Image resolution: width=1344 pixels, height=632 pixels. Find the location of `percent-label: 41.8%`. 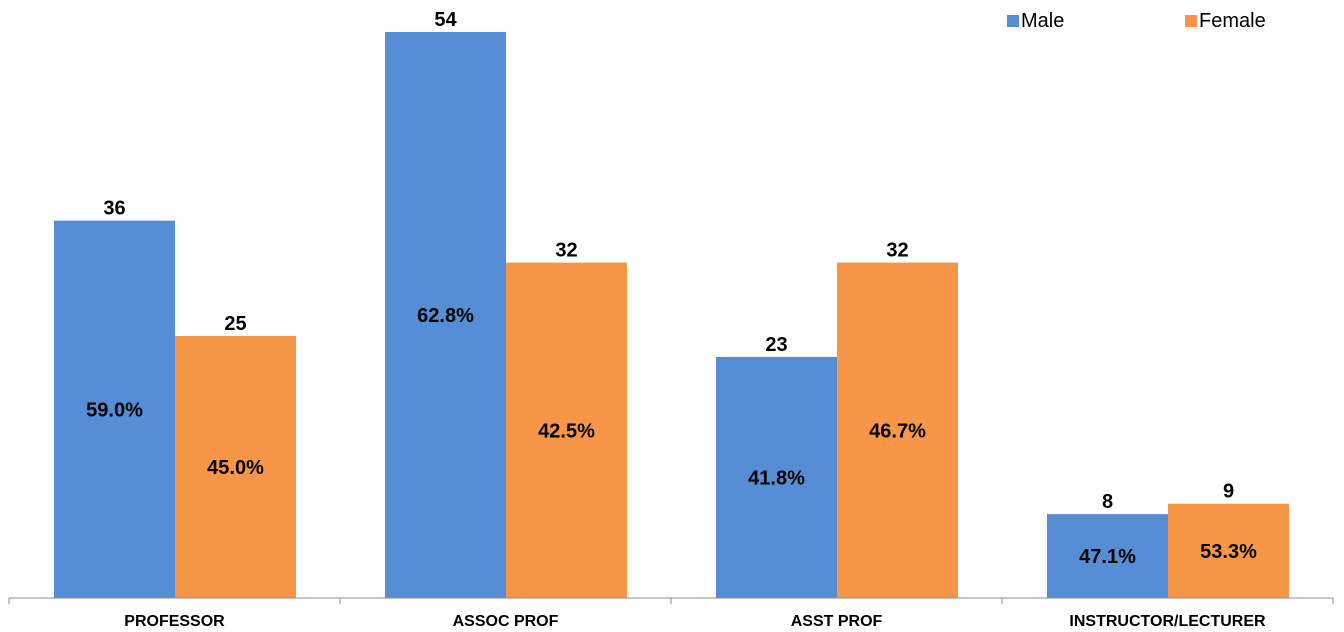

percent-label: 41.8% is located at coordinates (776, 478).